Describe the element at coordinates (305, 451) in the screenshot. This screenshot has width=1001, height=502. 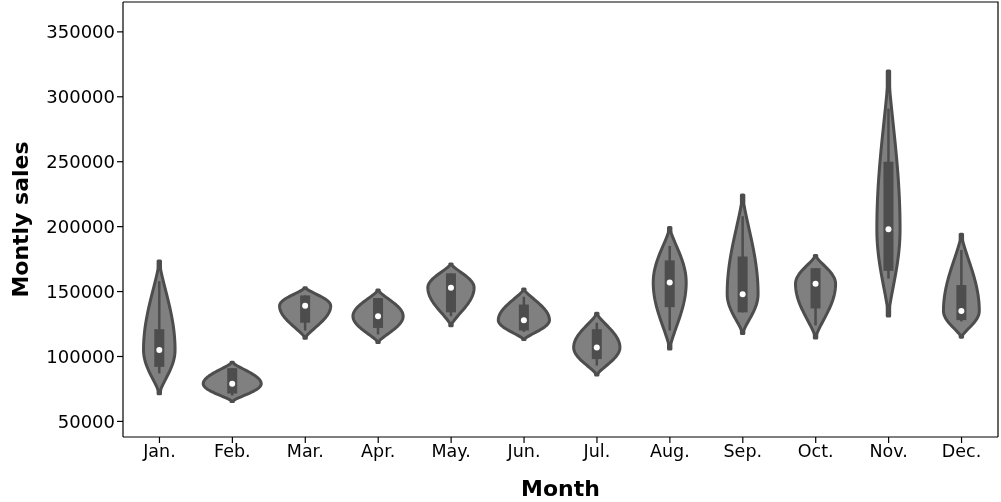
I see `x-tick-label: Mar.` at that location.